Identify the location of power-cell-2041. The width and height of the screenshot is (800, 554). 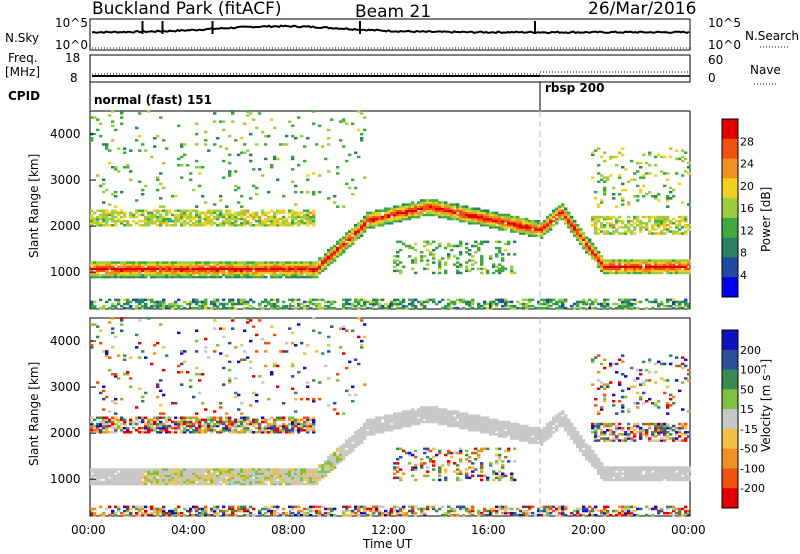
(458, 206).